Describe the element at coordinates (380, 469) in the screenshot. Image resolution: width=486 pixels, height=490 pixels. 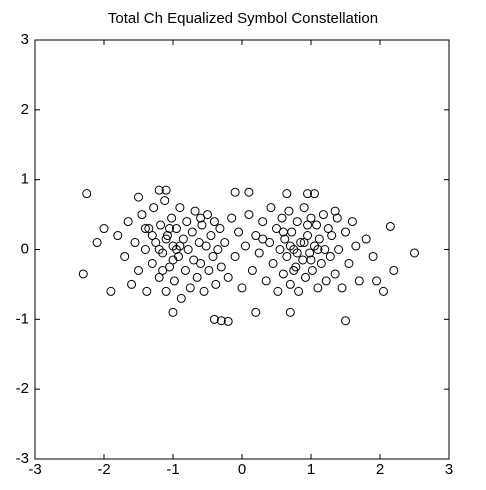
I see `x-tick-label: 2` at that location.